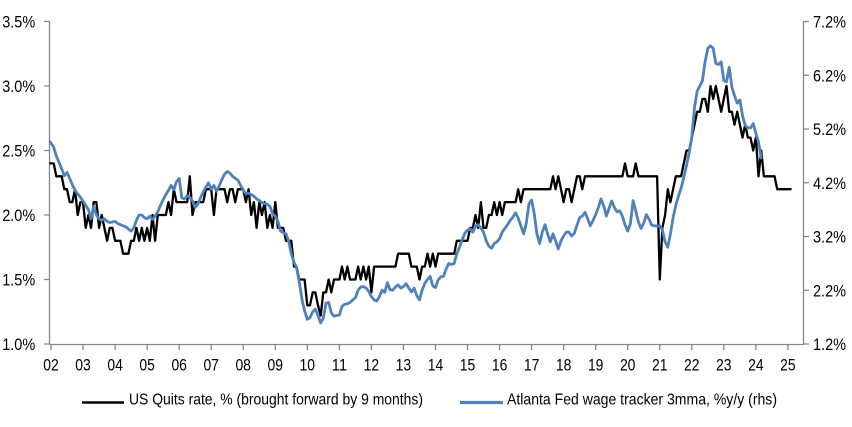  What do you see at coordinates (18, 344) in the screenshot?
I see `svg-text: 1.0%` at bounding box center [18, 344].